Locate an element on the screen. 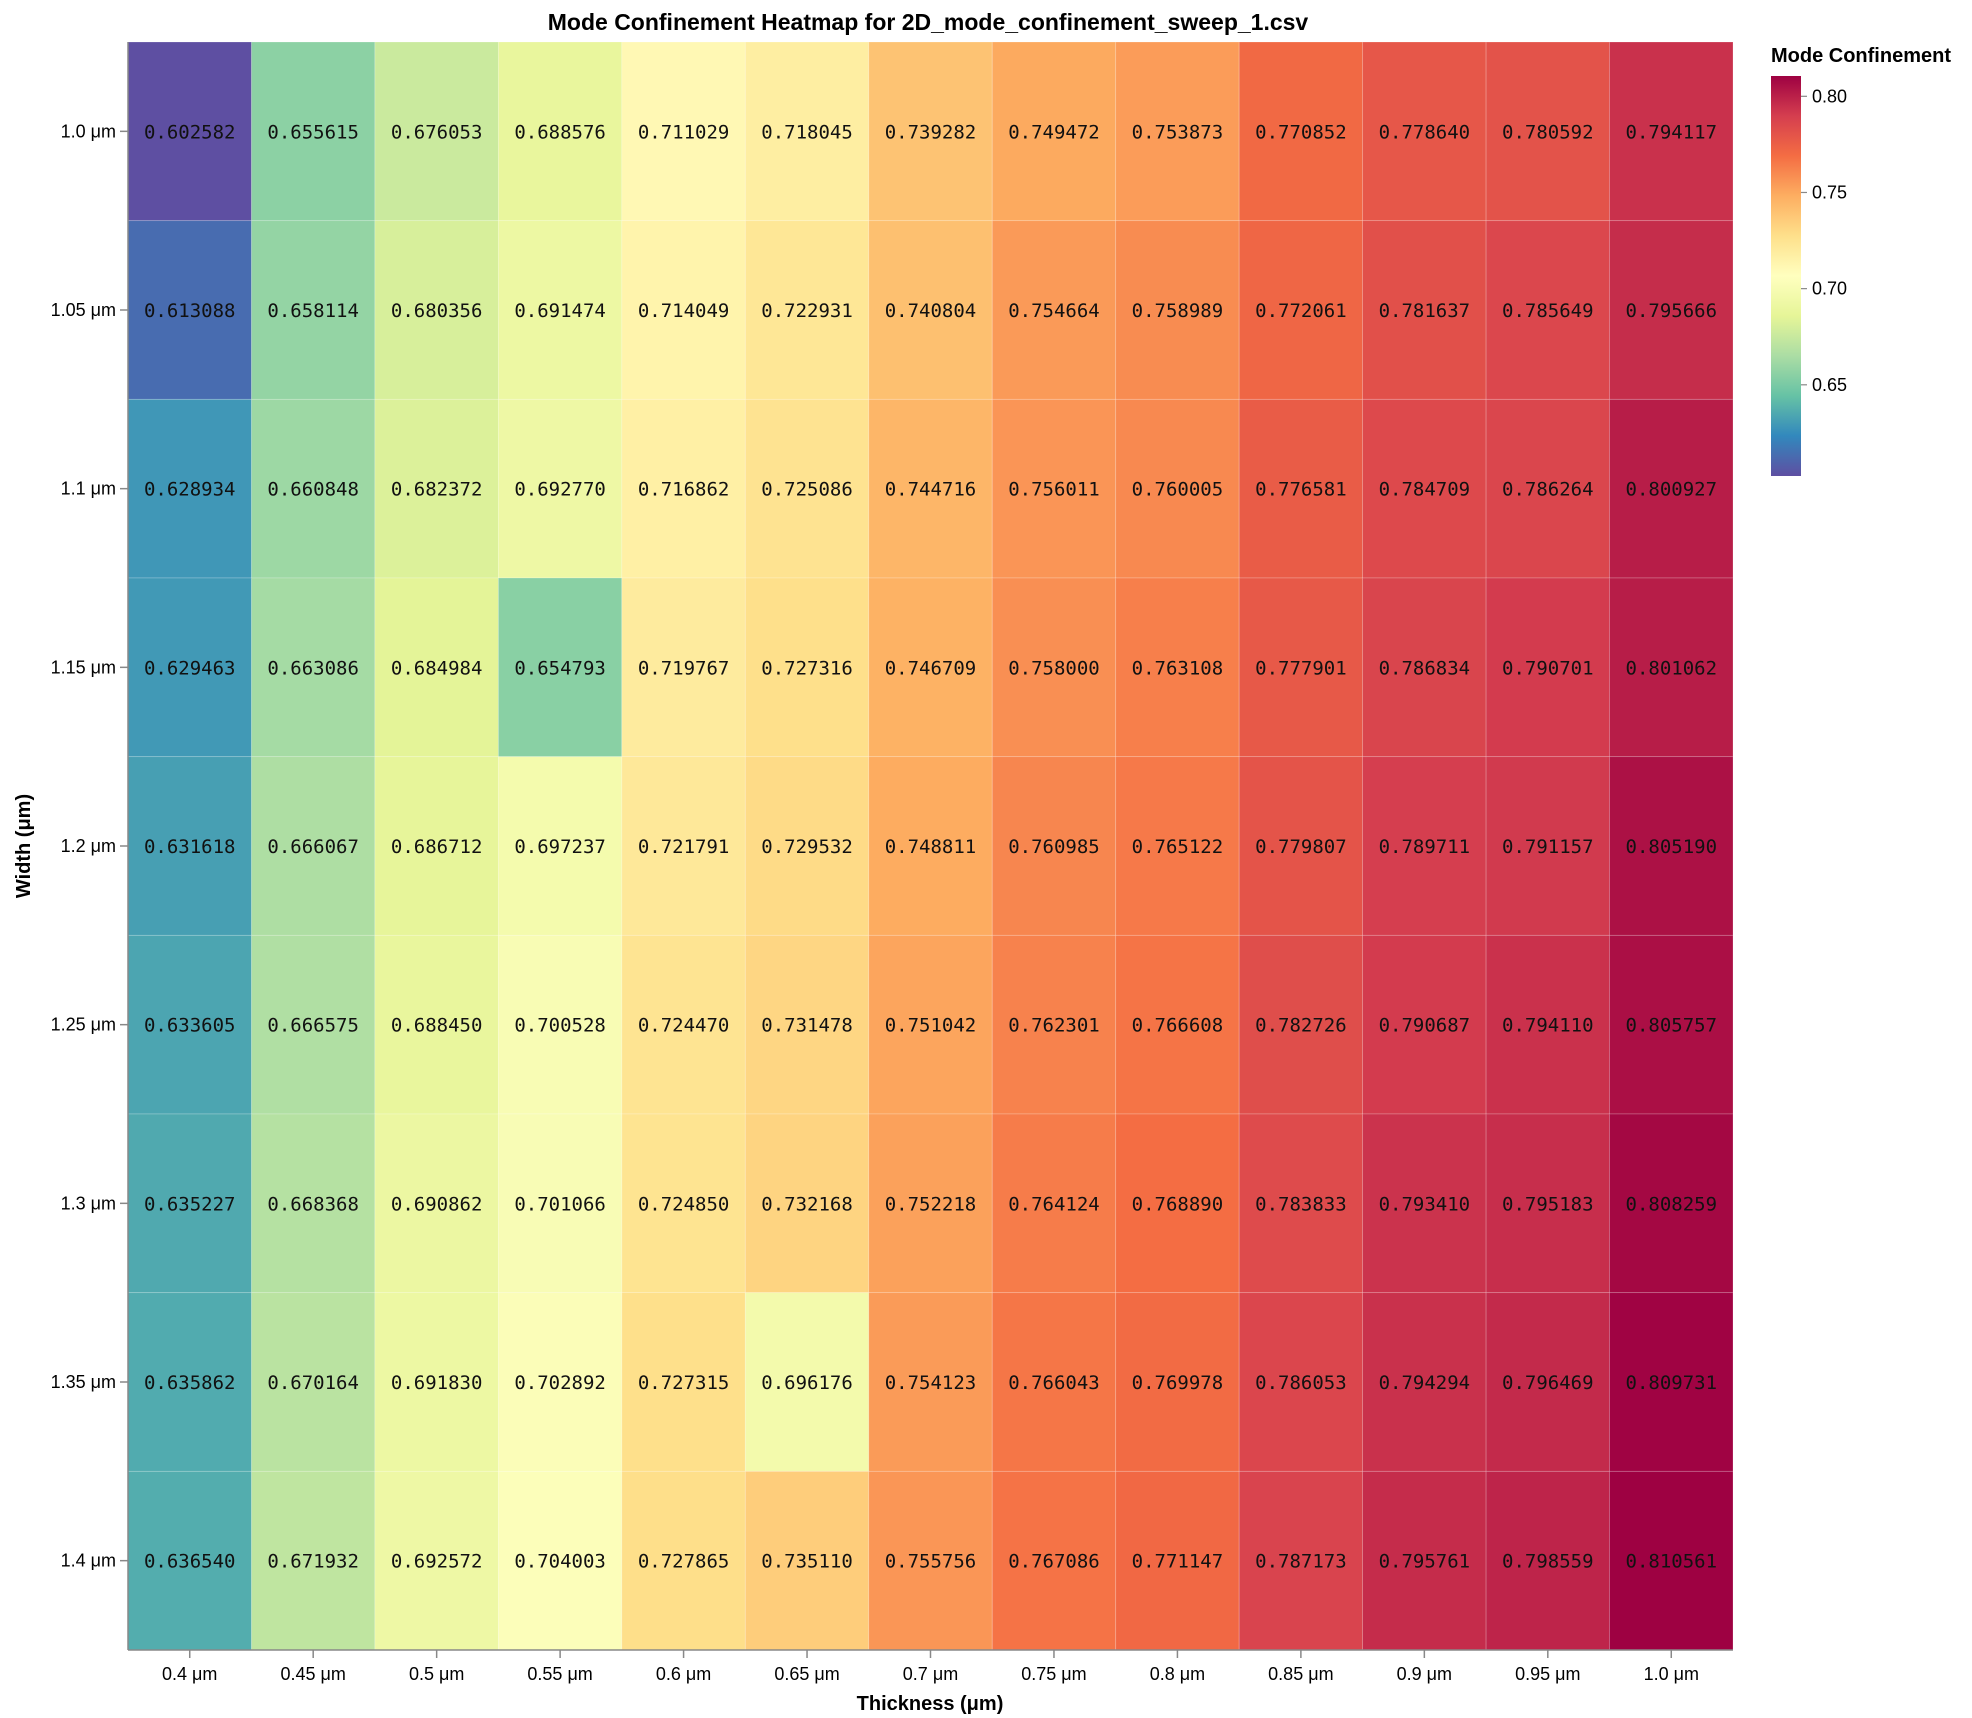 Image resolution: width=1972 pixels, height=1718 pixels. heatmap-cell-label: 0.727316 is located at coordinates (807, 668).